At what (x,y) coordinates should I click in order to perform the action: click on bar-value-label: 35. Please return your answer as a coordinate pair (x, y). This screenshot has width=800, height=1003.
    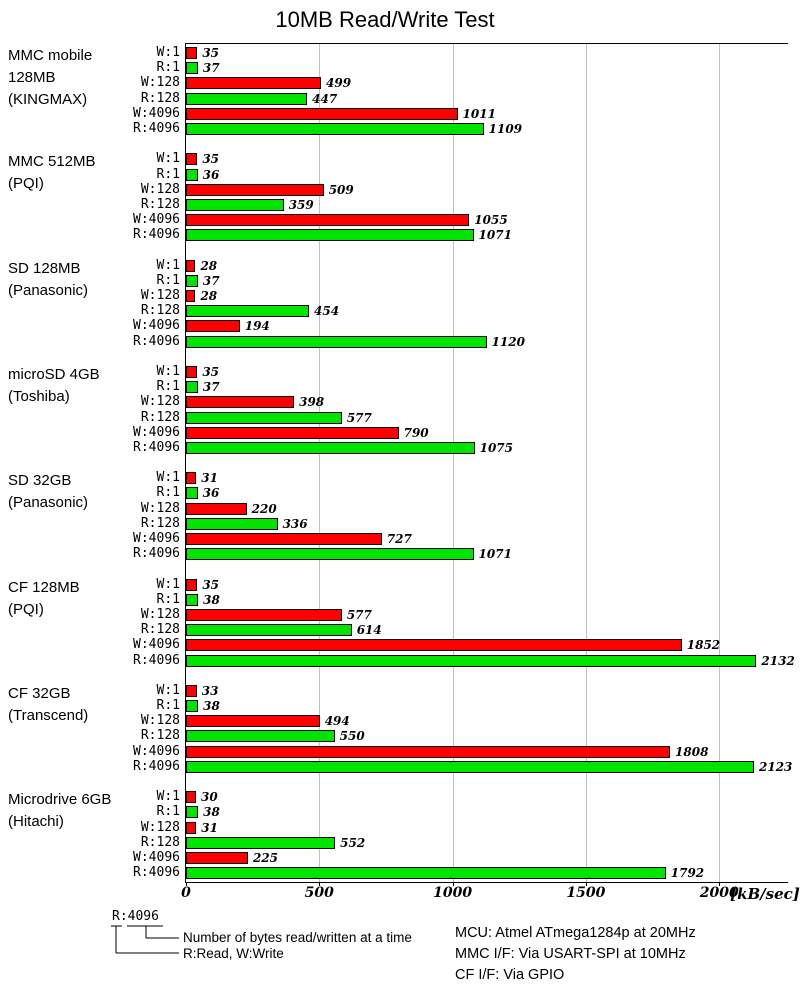
    Looking at the image, I should click on (211, 53).